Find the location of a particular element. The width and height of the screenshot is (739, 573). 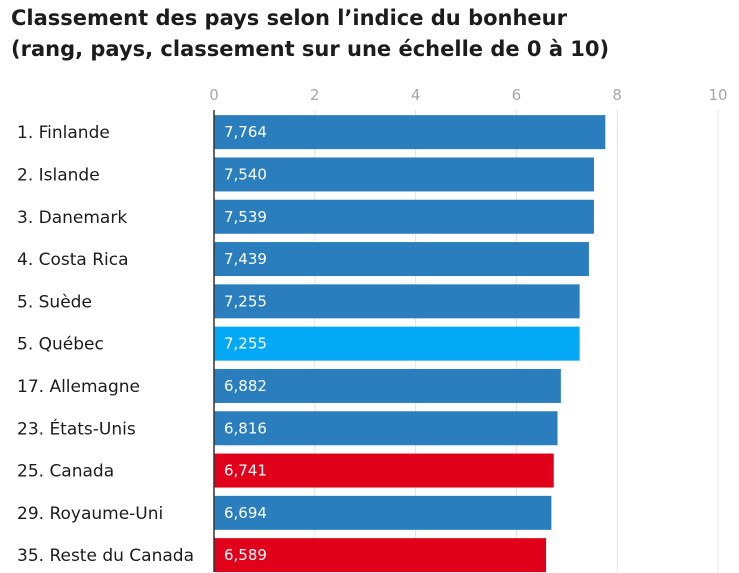

category-label: 2. Islande is located at coordinates (58, 175).